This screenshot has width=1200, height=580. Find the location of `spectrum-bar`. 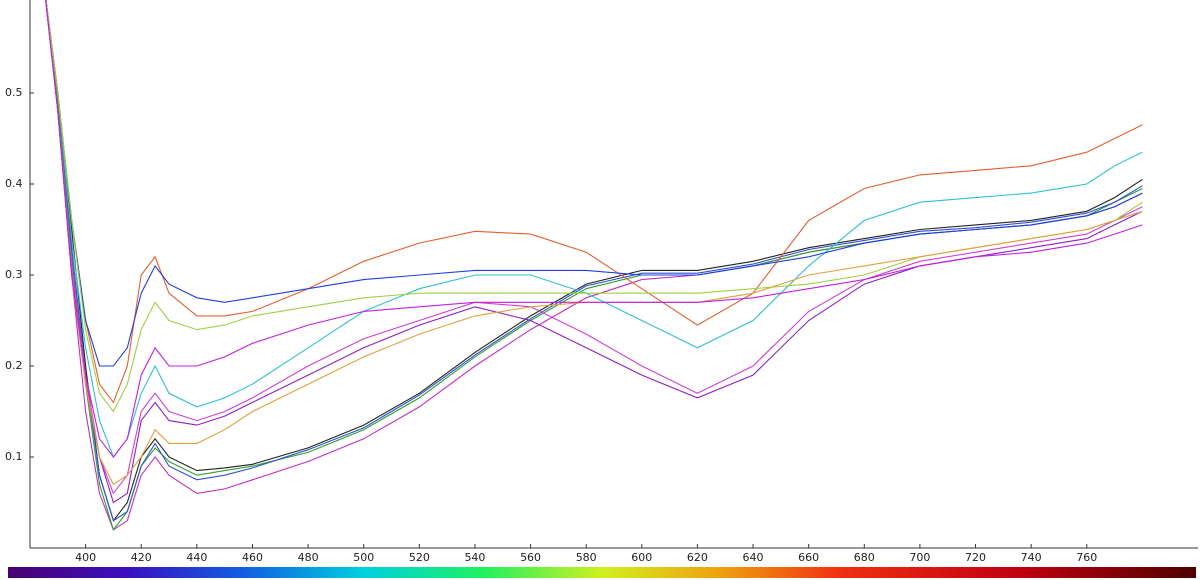

spectrum-bar is located at coordinates (602, 572).